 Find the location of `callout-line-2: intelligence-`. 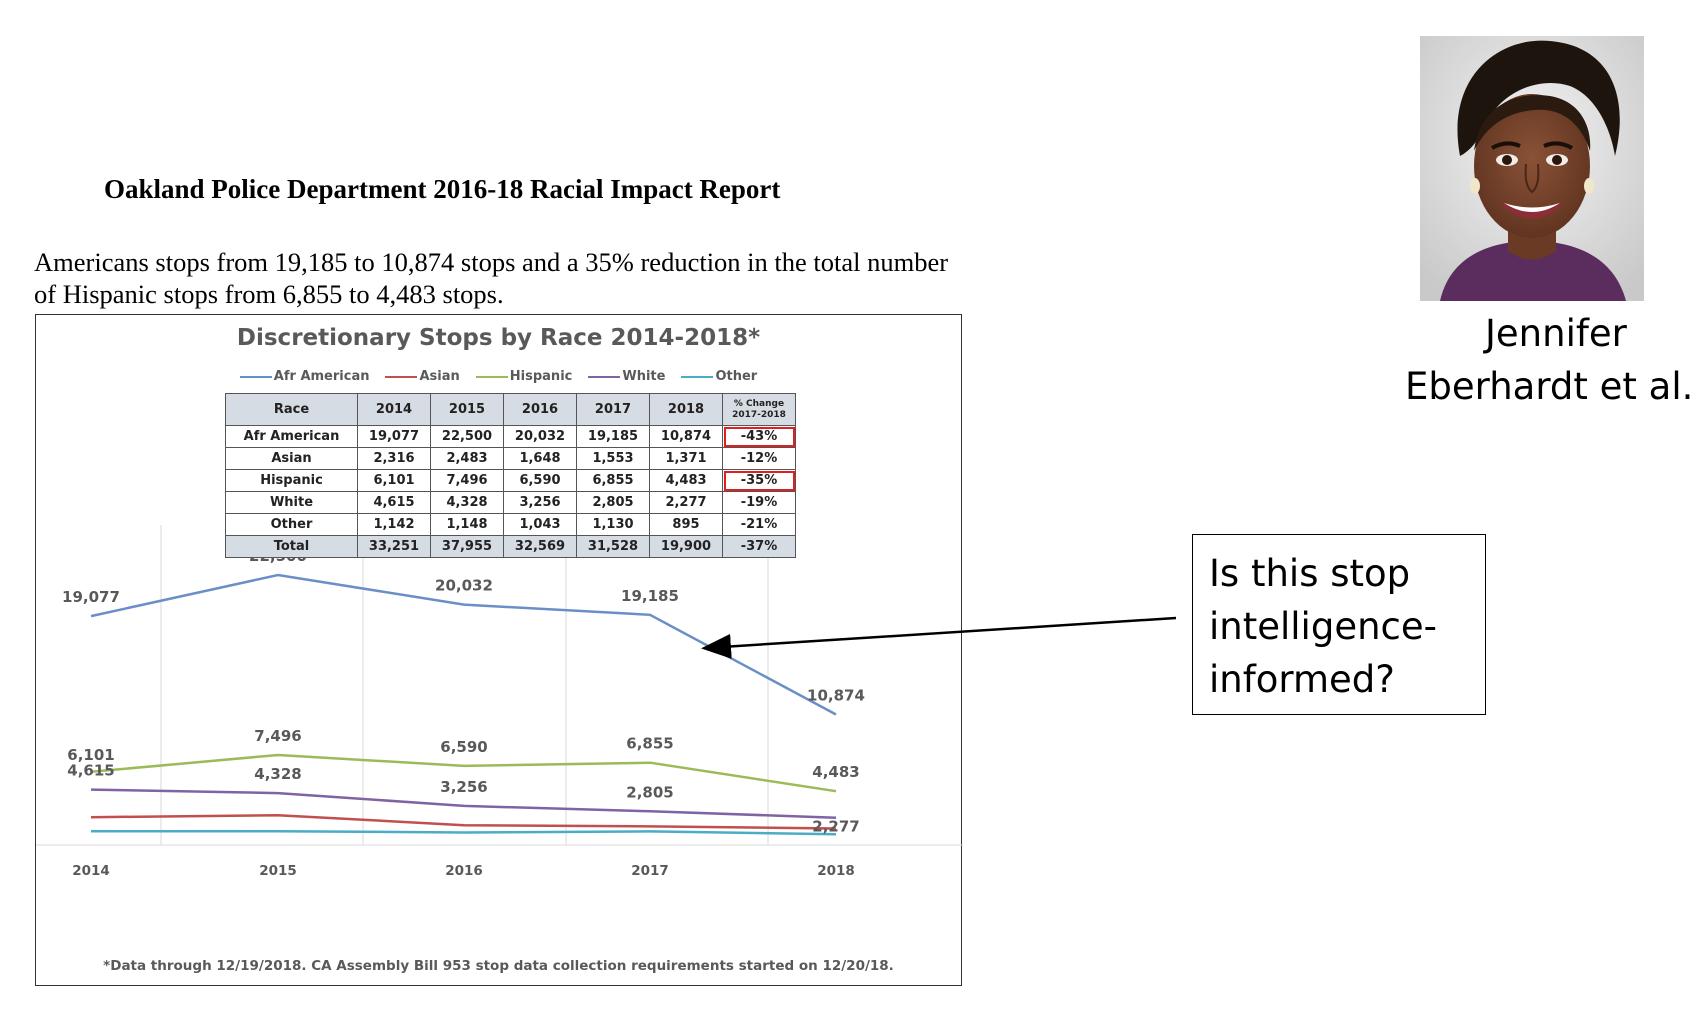

callout-line-2: intelligence- is located at coordinates (1323, 626).